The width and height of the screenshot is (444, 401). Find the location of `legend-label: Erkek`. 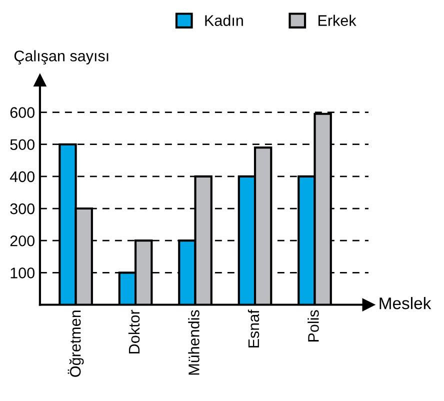

legend-label: Erkek is located at coordinates (337, 20).